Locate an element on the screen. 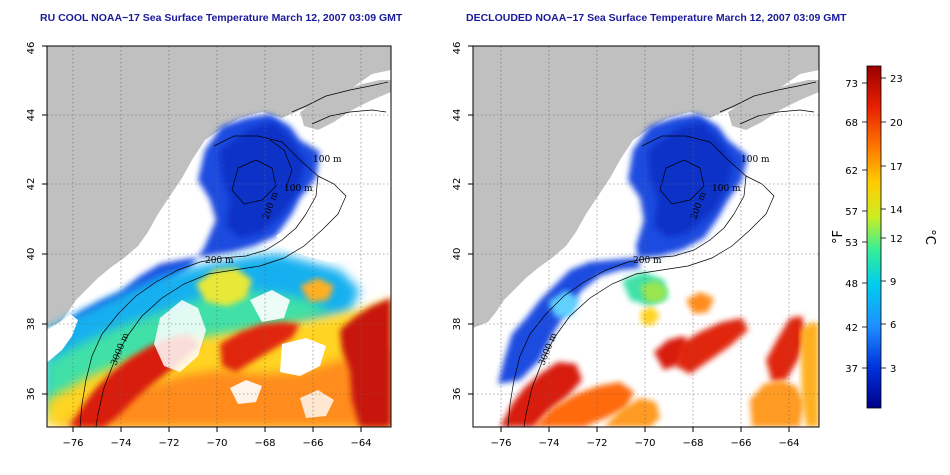 This screenshot has width=950, height=475. left-depth-label-100m-b: 100 m is located at coordinates (298, 189).